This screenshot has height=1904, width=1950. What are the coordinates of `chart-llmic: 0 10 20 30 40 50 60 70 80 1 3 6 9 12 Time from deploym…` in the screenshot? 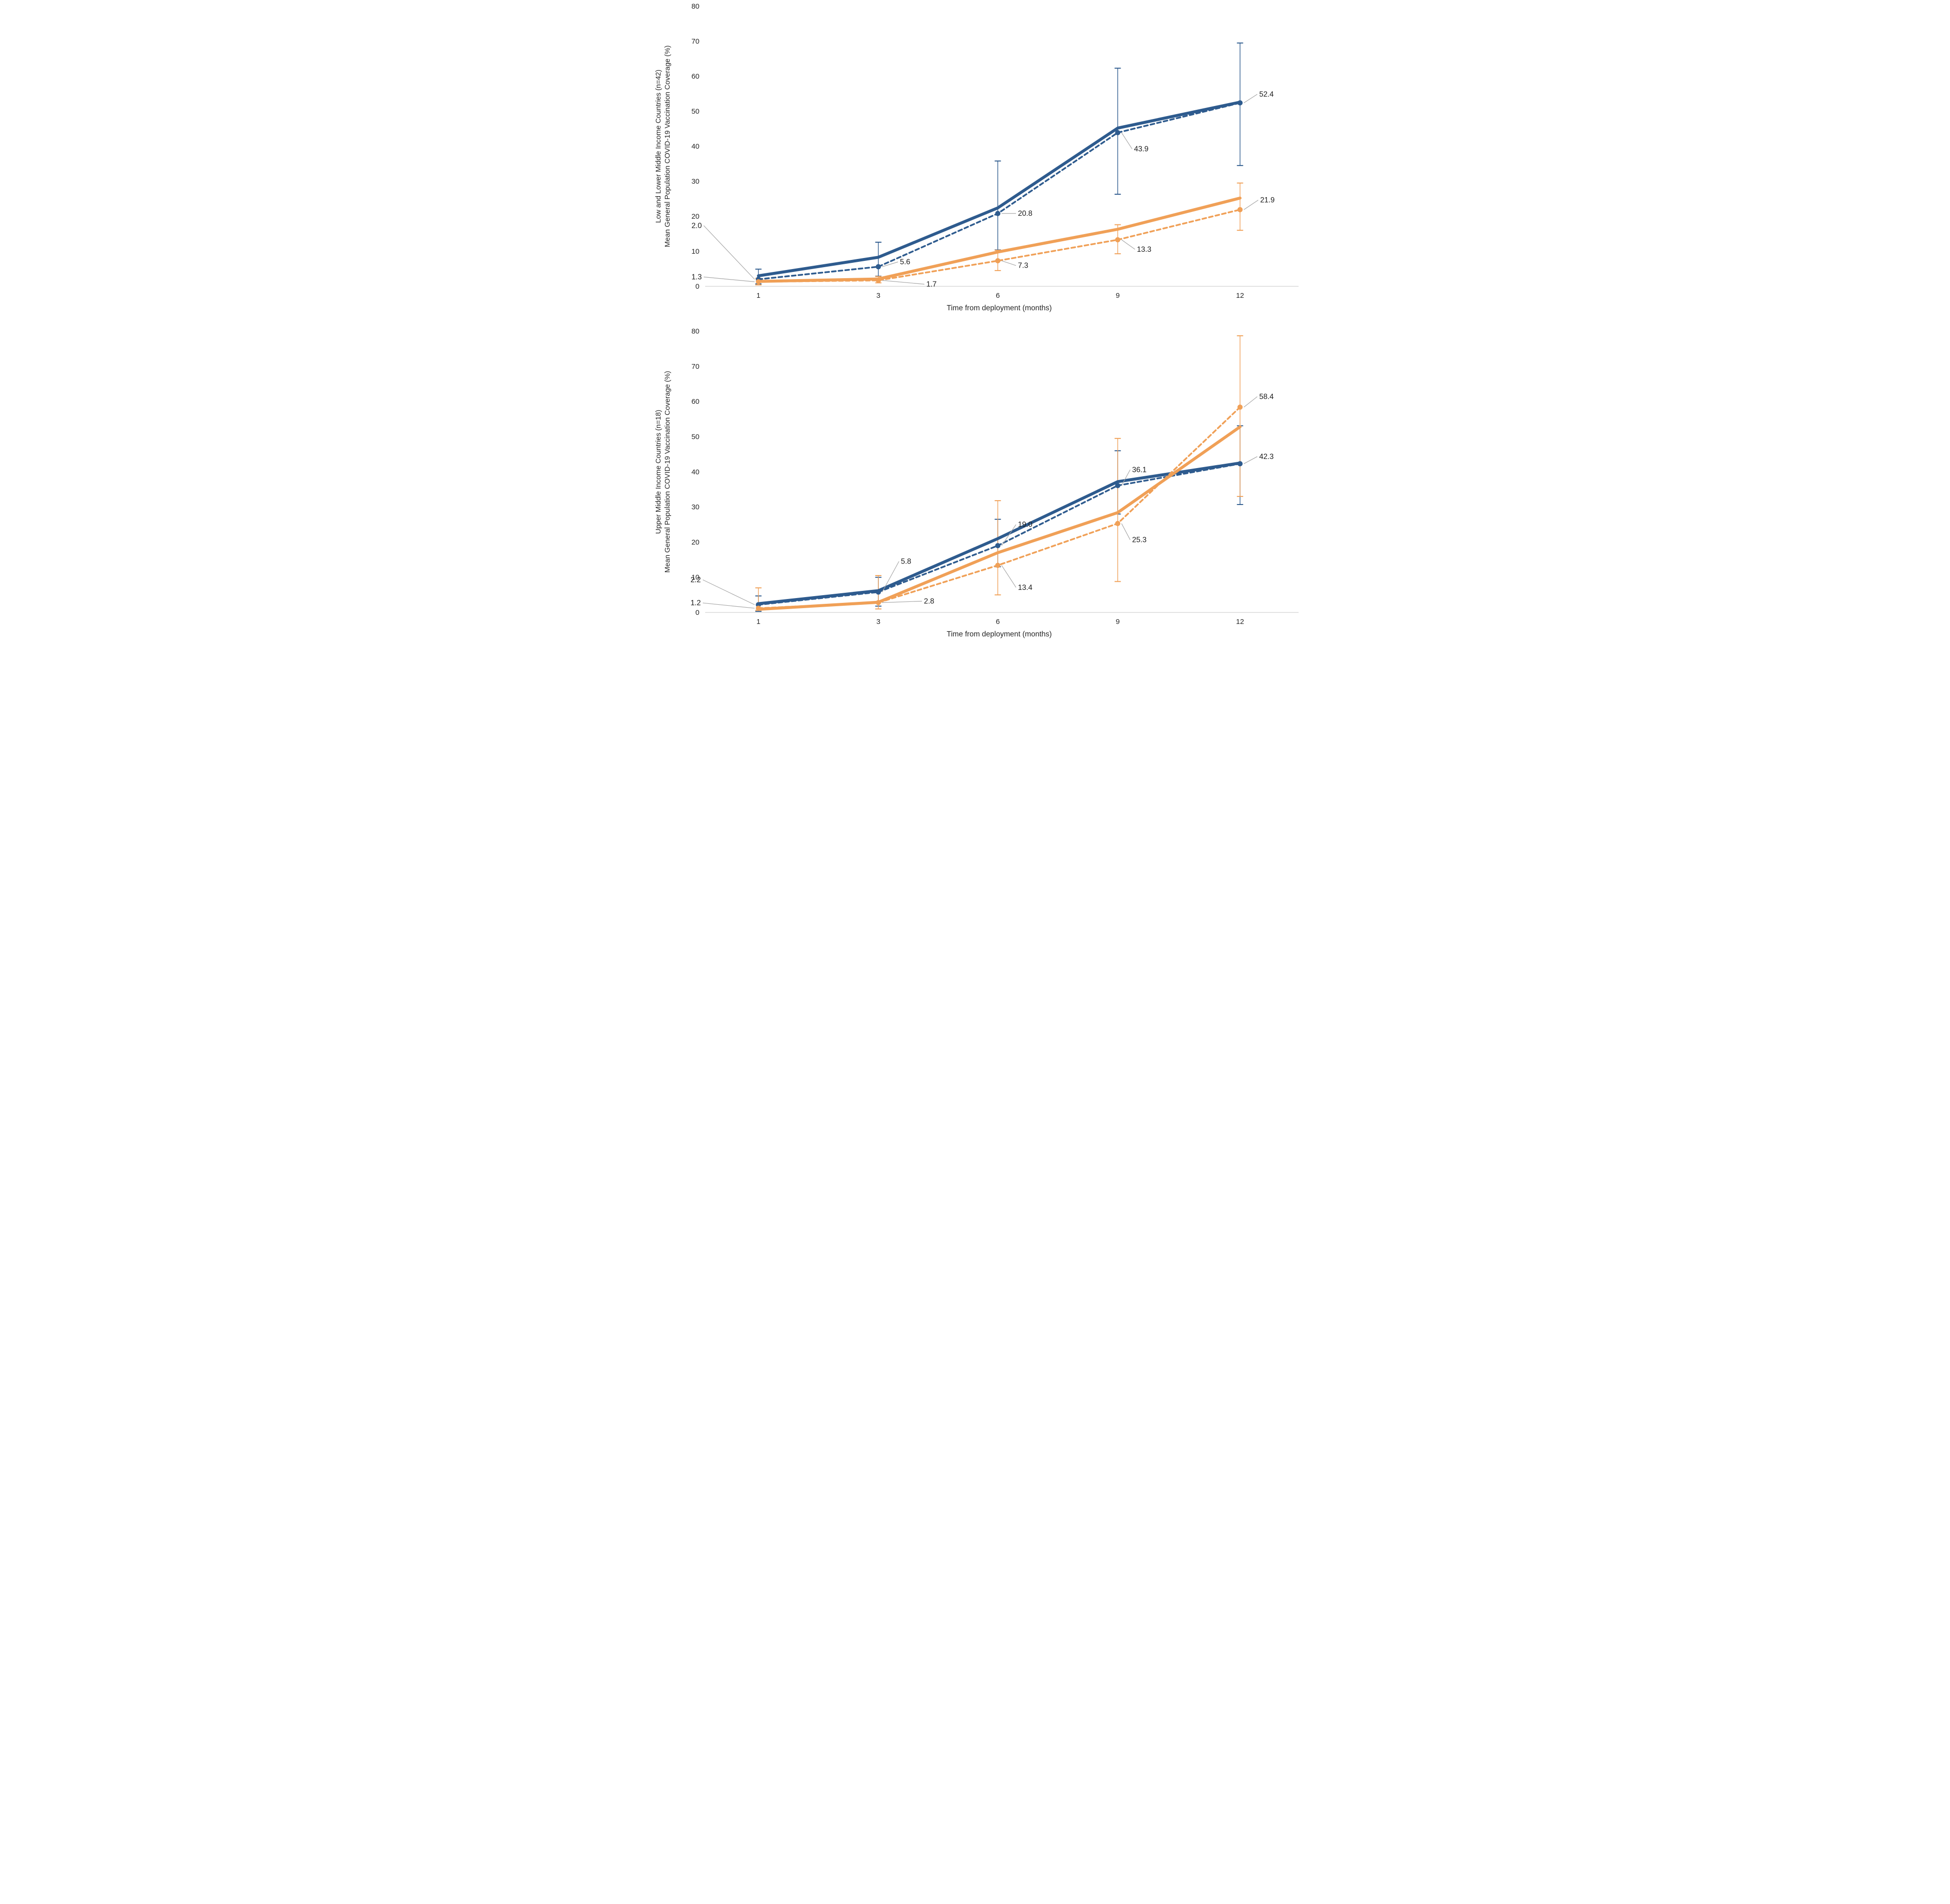 It's located at (975, 158).